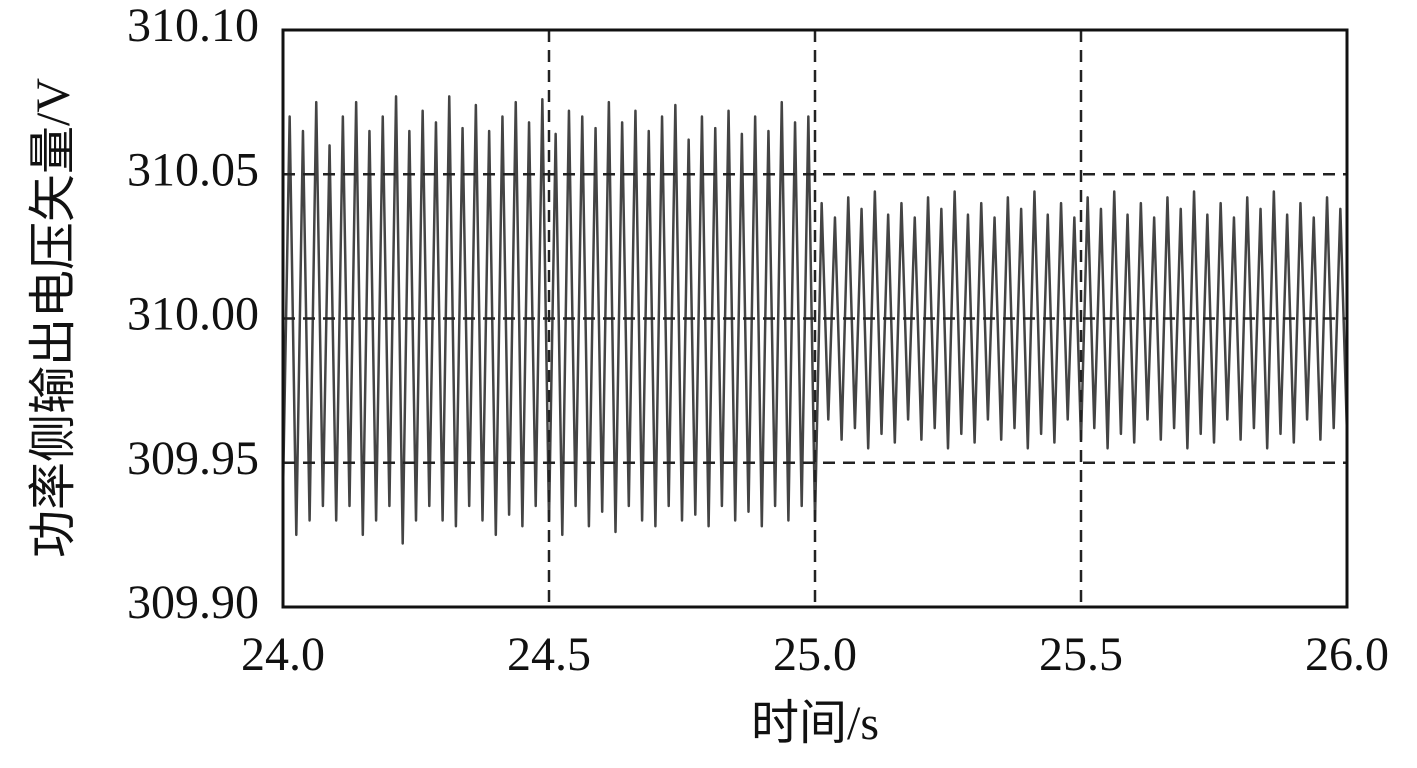  Describe the element at coordinates (53, 318) in the screenshot. I see `y-axis-label: 功率侧输出电压矢量/V` at that location.